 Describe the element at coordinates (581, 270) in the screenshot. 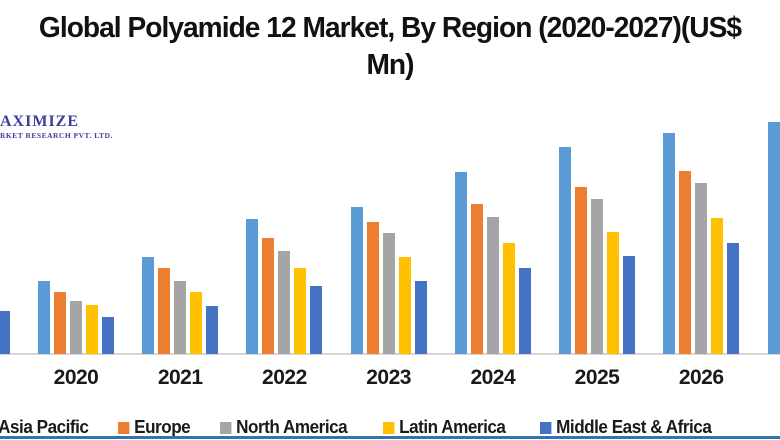

I see `bar-europe-2025` at that location.